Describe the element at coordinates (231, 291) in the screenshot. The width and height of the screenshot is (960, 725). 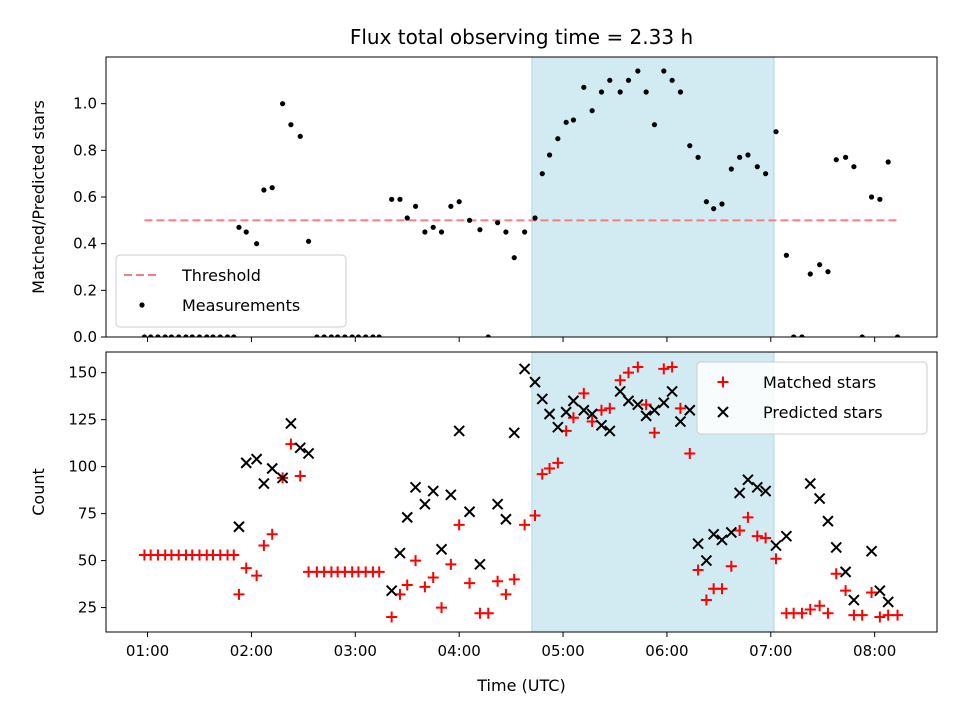
I see `legend: Threshold Measurements` at that location.